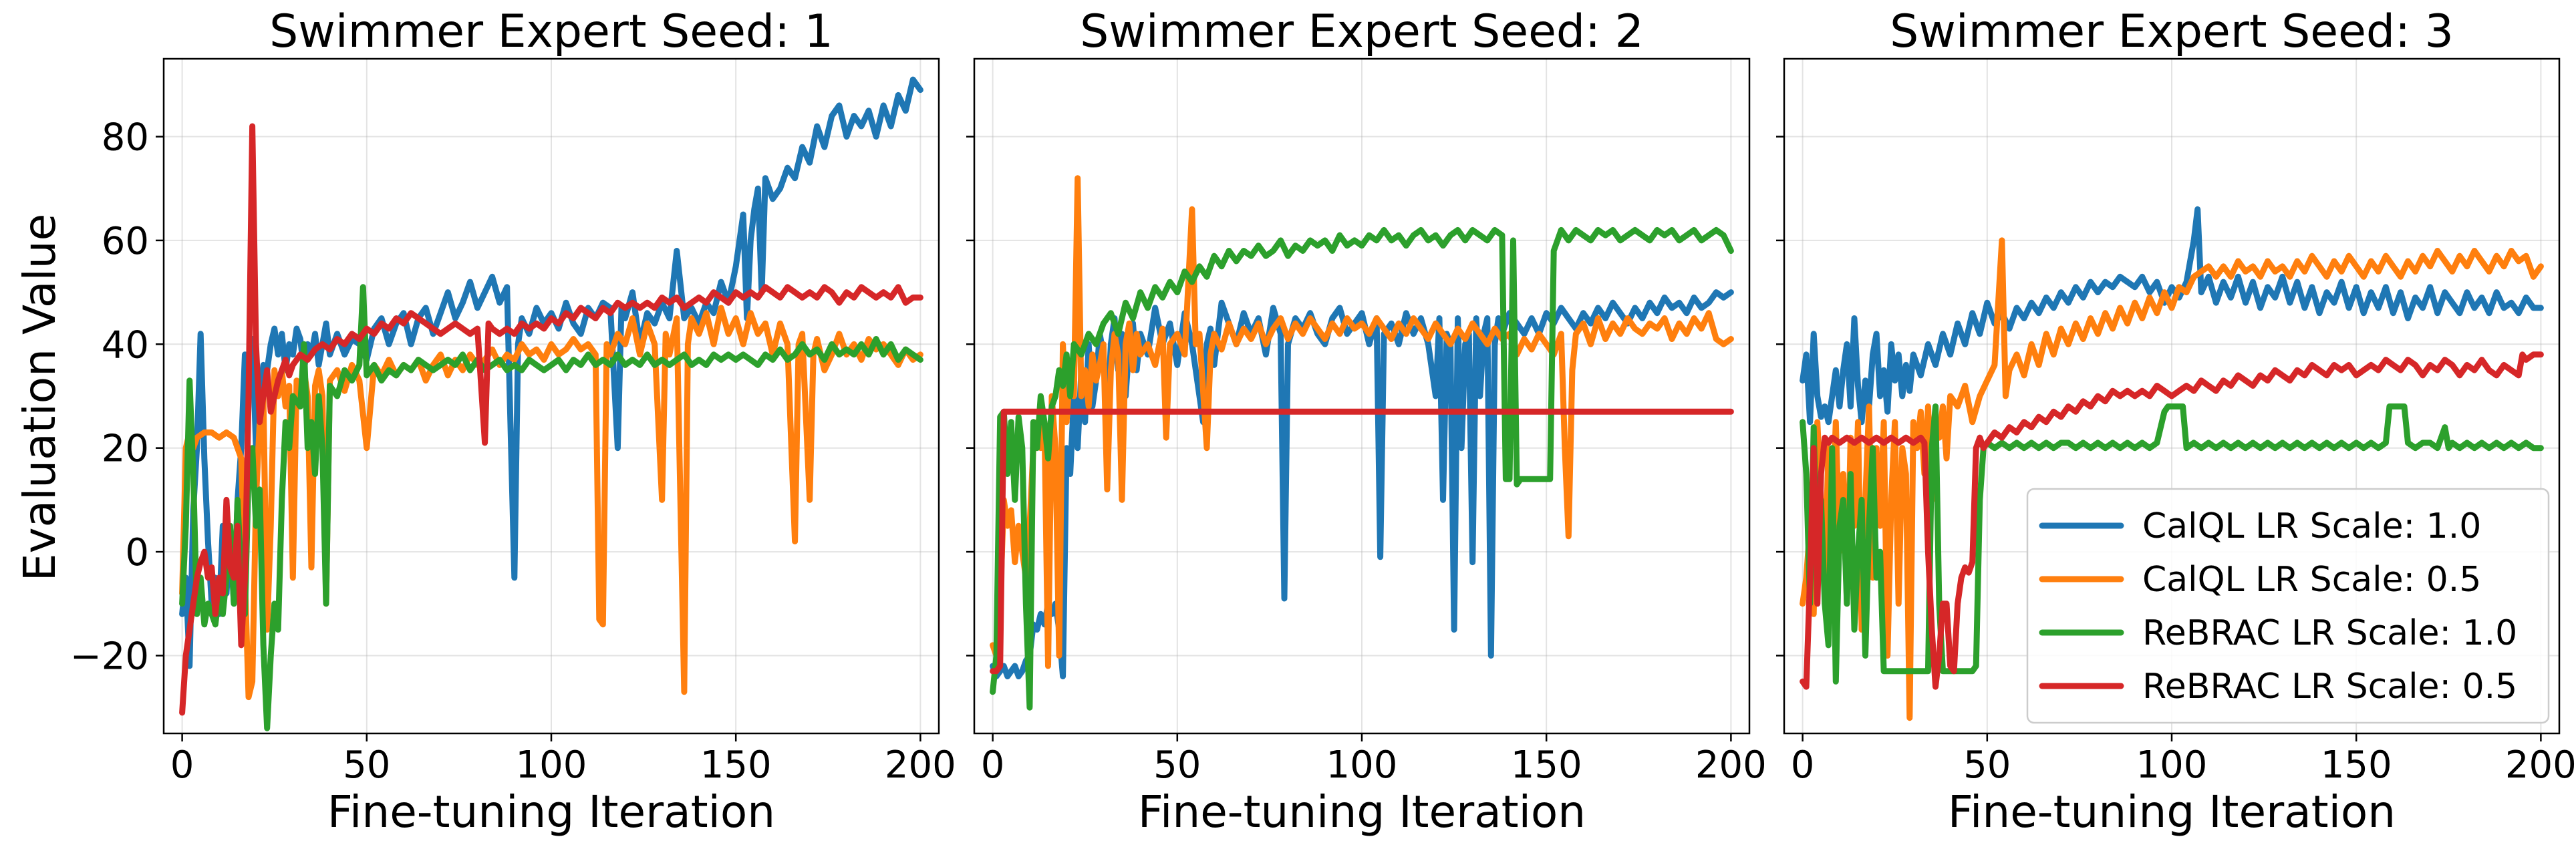  I want to click on legend-box, so click(2288, 606).